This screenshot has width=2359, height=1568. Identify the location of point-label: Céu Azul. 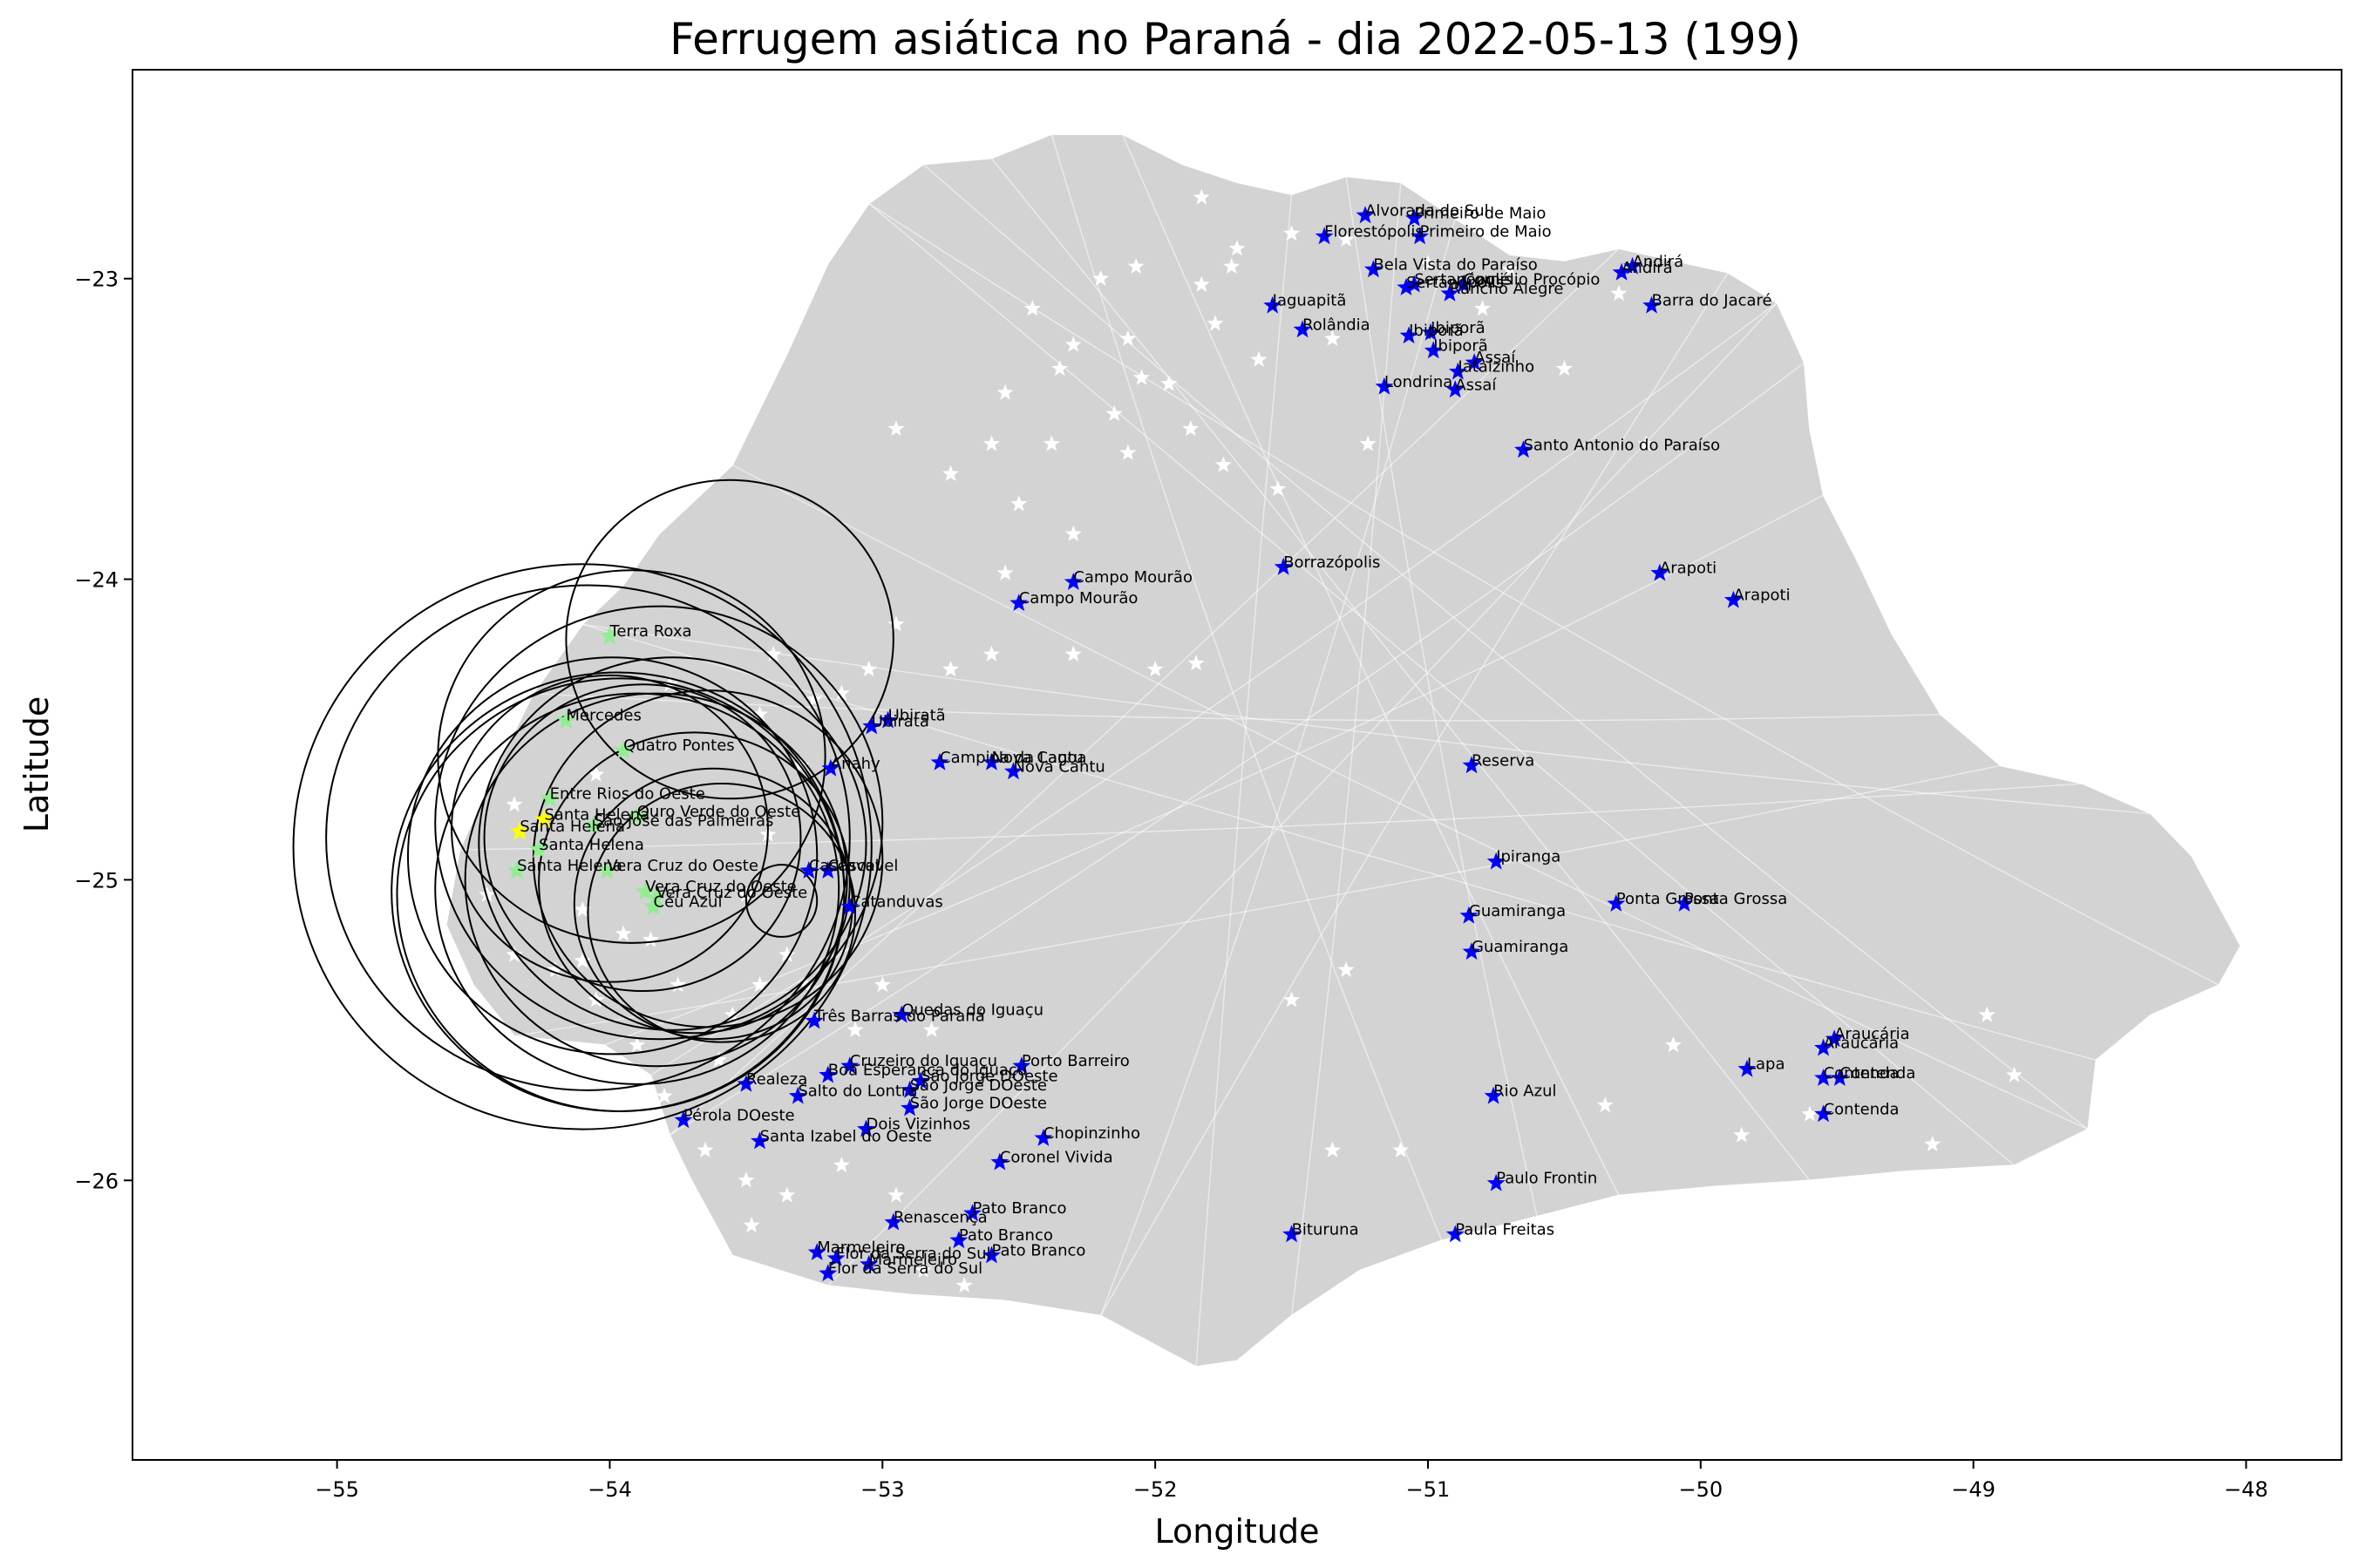
(689, 902).